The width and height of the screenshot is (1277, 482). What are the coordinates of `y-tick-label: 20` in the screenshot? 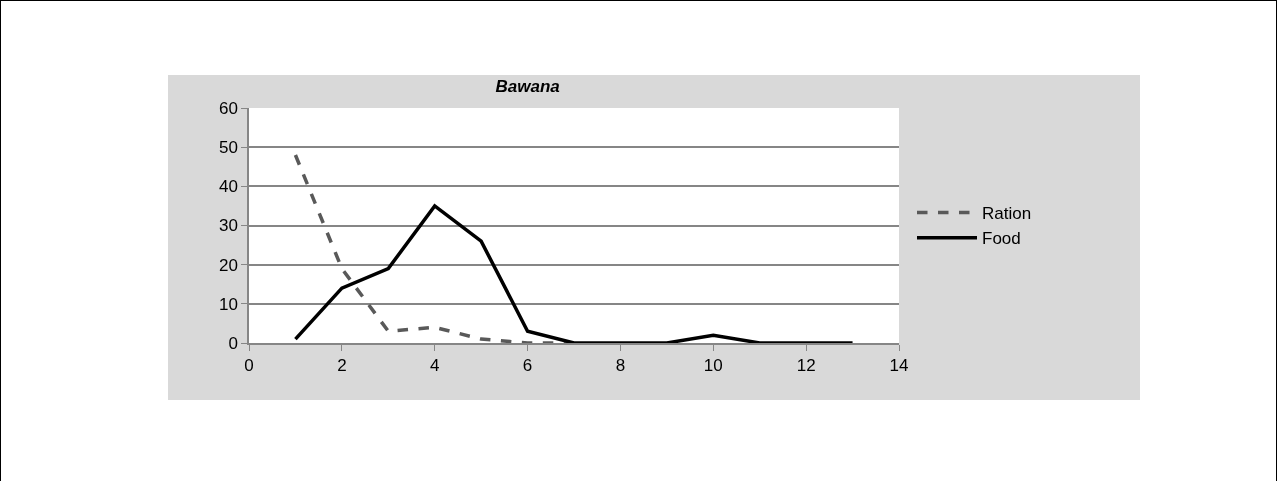 It's located at (228, 265).